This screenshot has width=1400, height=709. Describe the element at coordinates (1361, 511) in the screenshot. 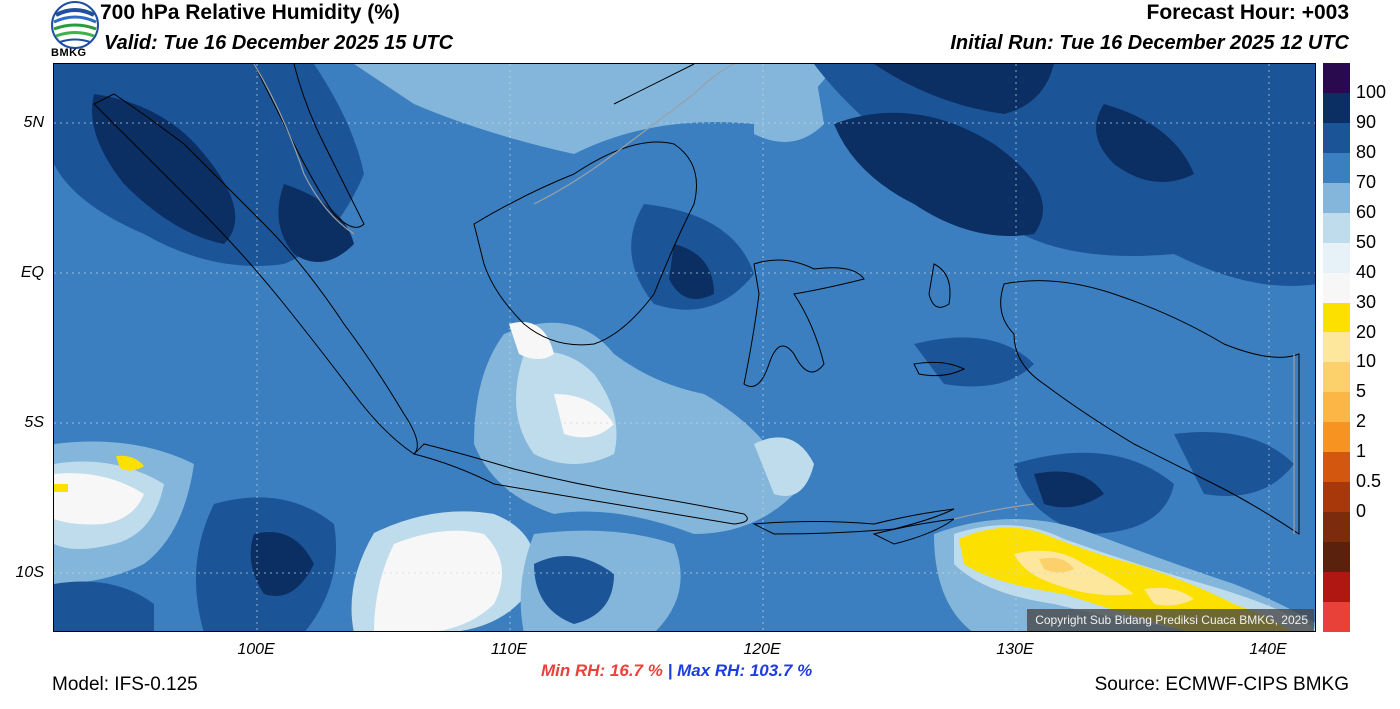

I see `colorbar-label: 0` at that location.